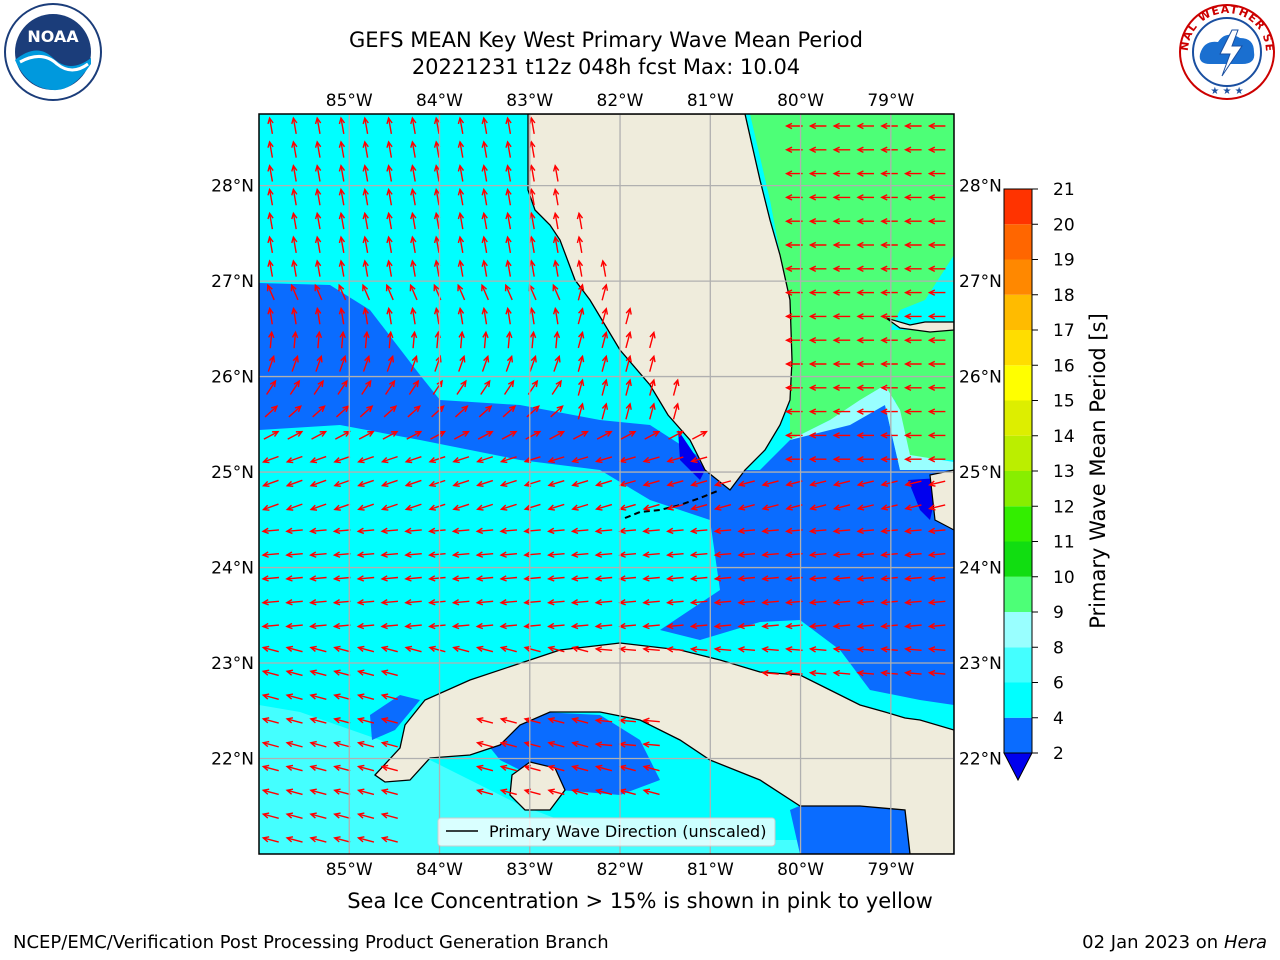  I want to click on lat-tick-label-right: 23°N, so click(980, 664).